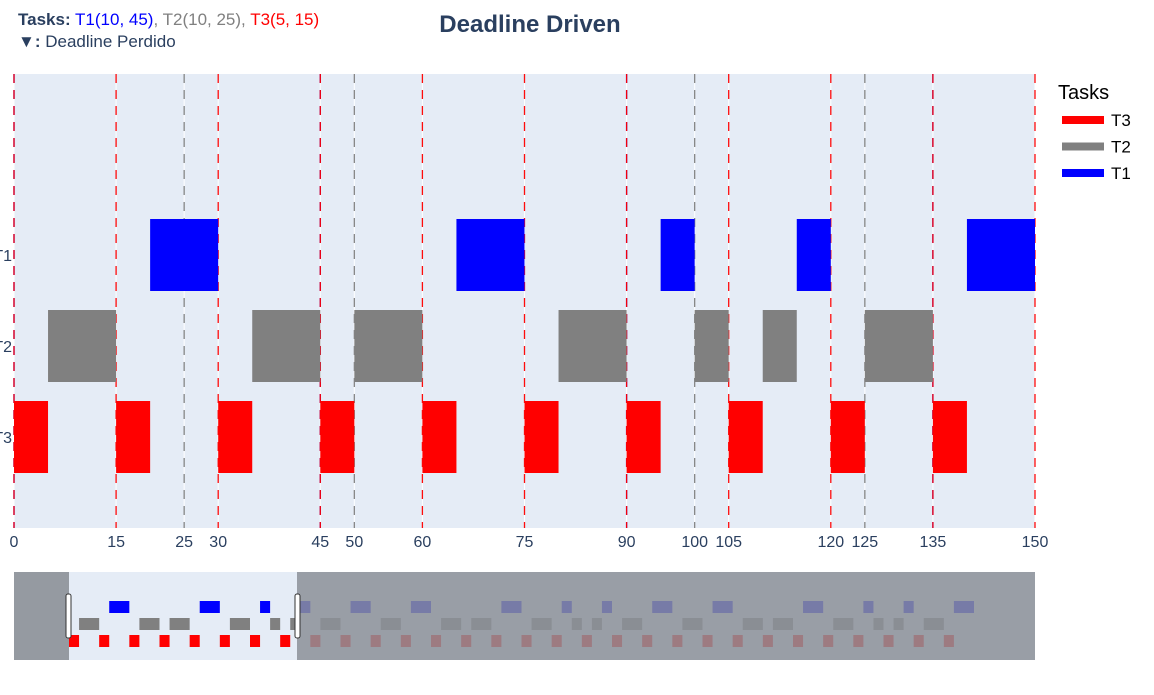 The height and width of the screenshot is (695, 1154). Describe the element at coordinates (830, 542) in the screenshot. I see `x-tick-label: 120` at that location.